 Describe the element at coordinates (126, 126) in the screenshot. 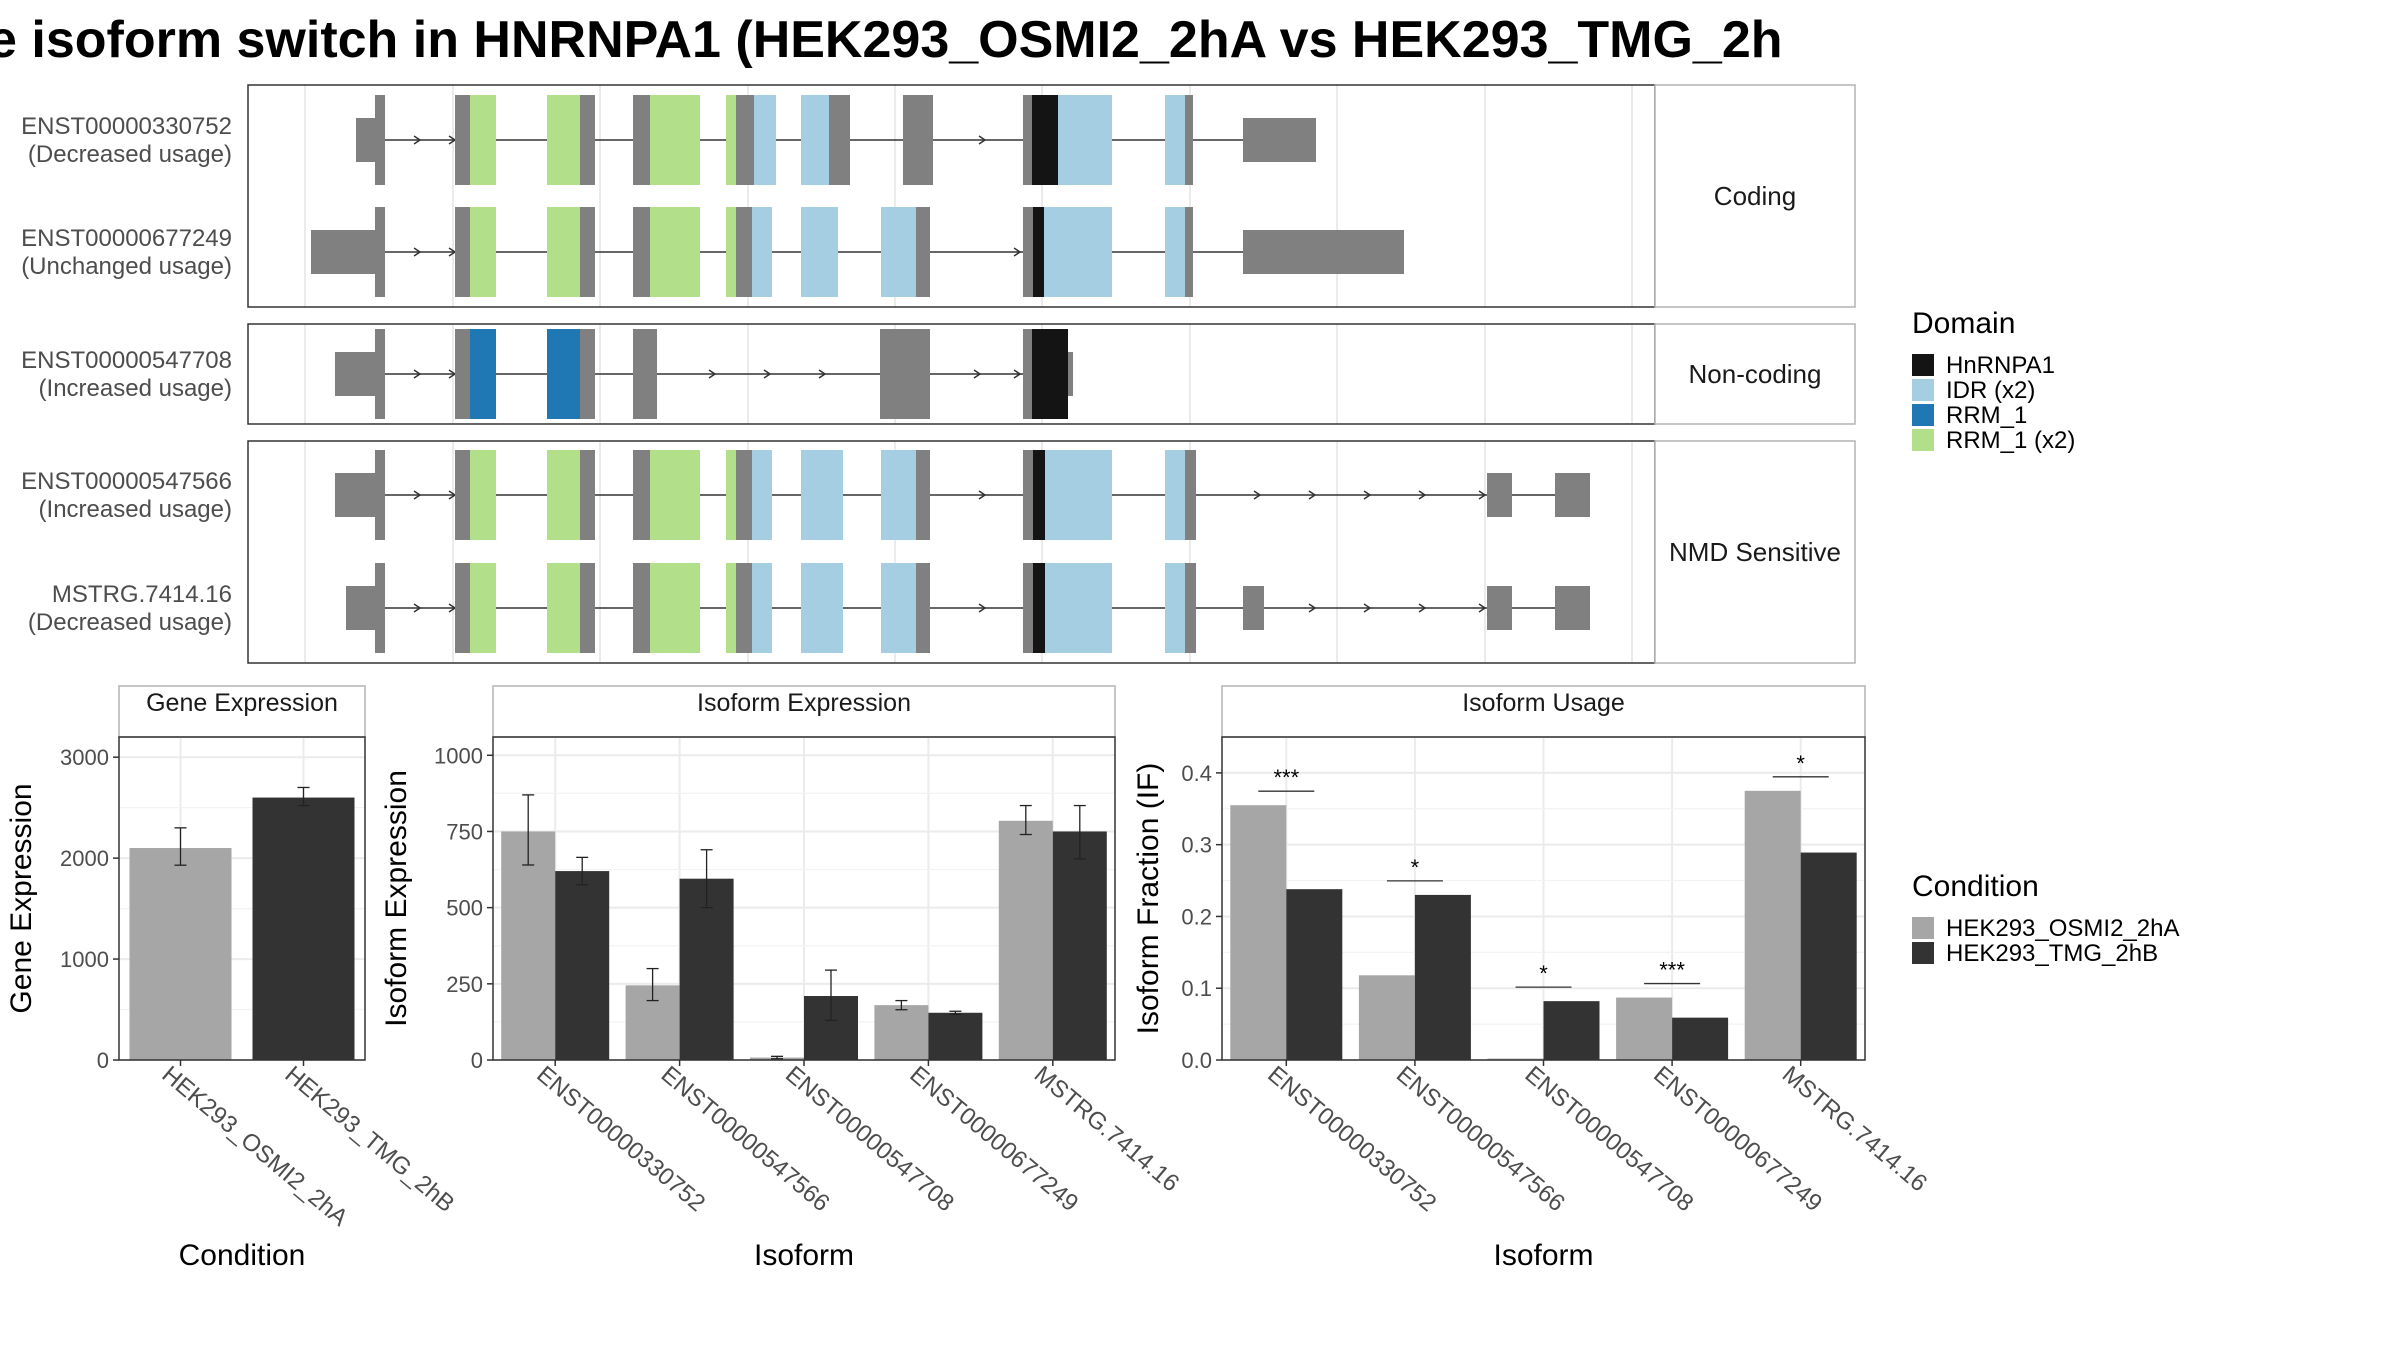

I see `isoform-label: ENST00000330752` at that location.